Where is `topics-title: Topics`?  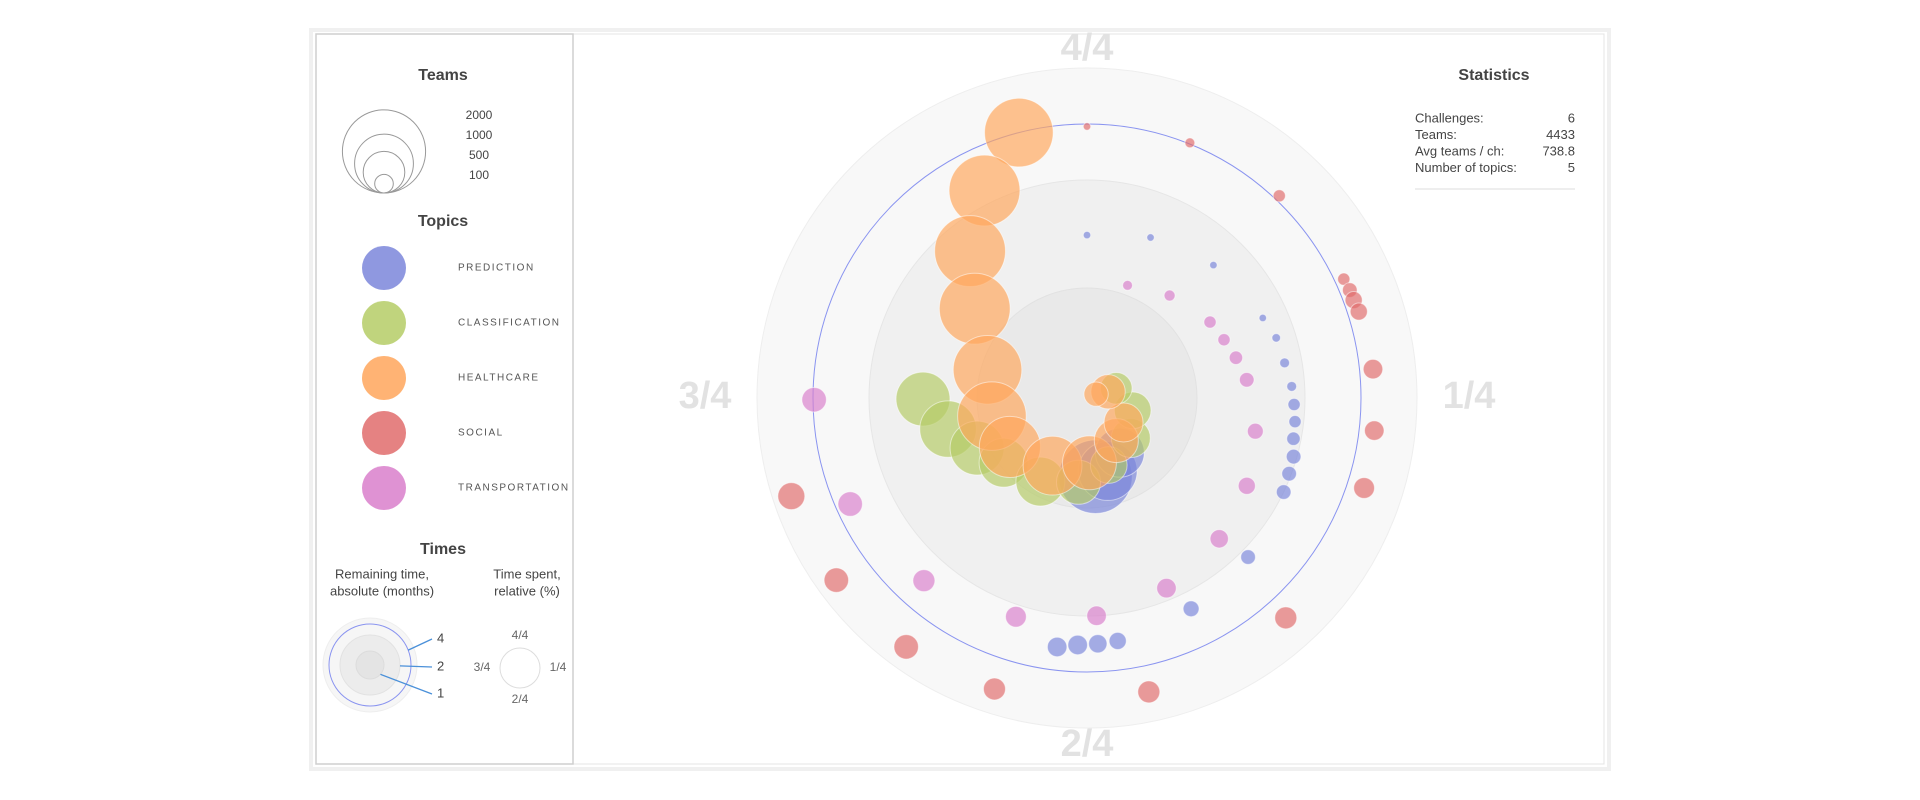 topics-title: Topics is located at coordinates (443, 221).